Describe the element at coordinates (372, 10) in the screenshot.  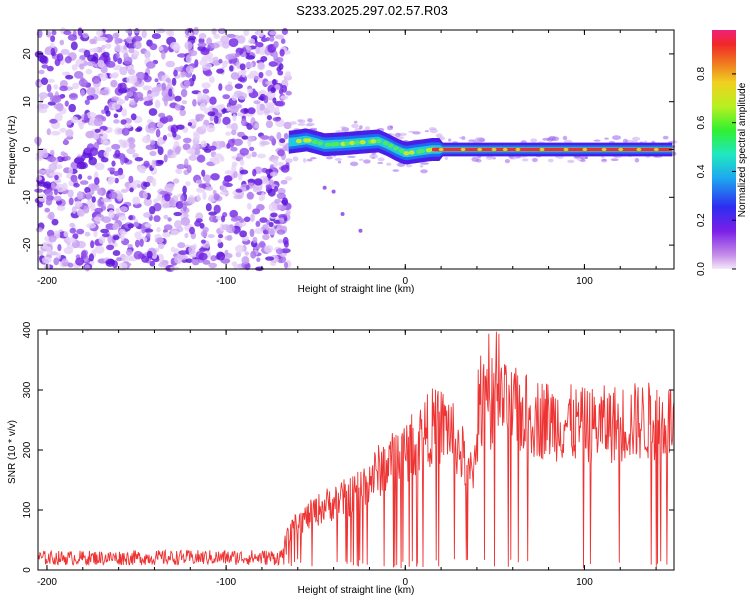
I see `chart-title: S233.2025.297.02.57.R03` at that location.